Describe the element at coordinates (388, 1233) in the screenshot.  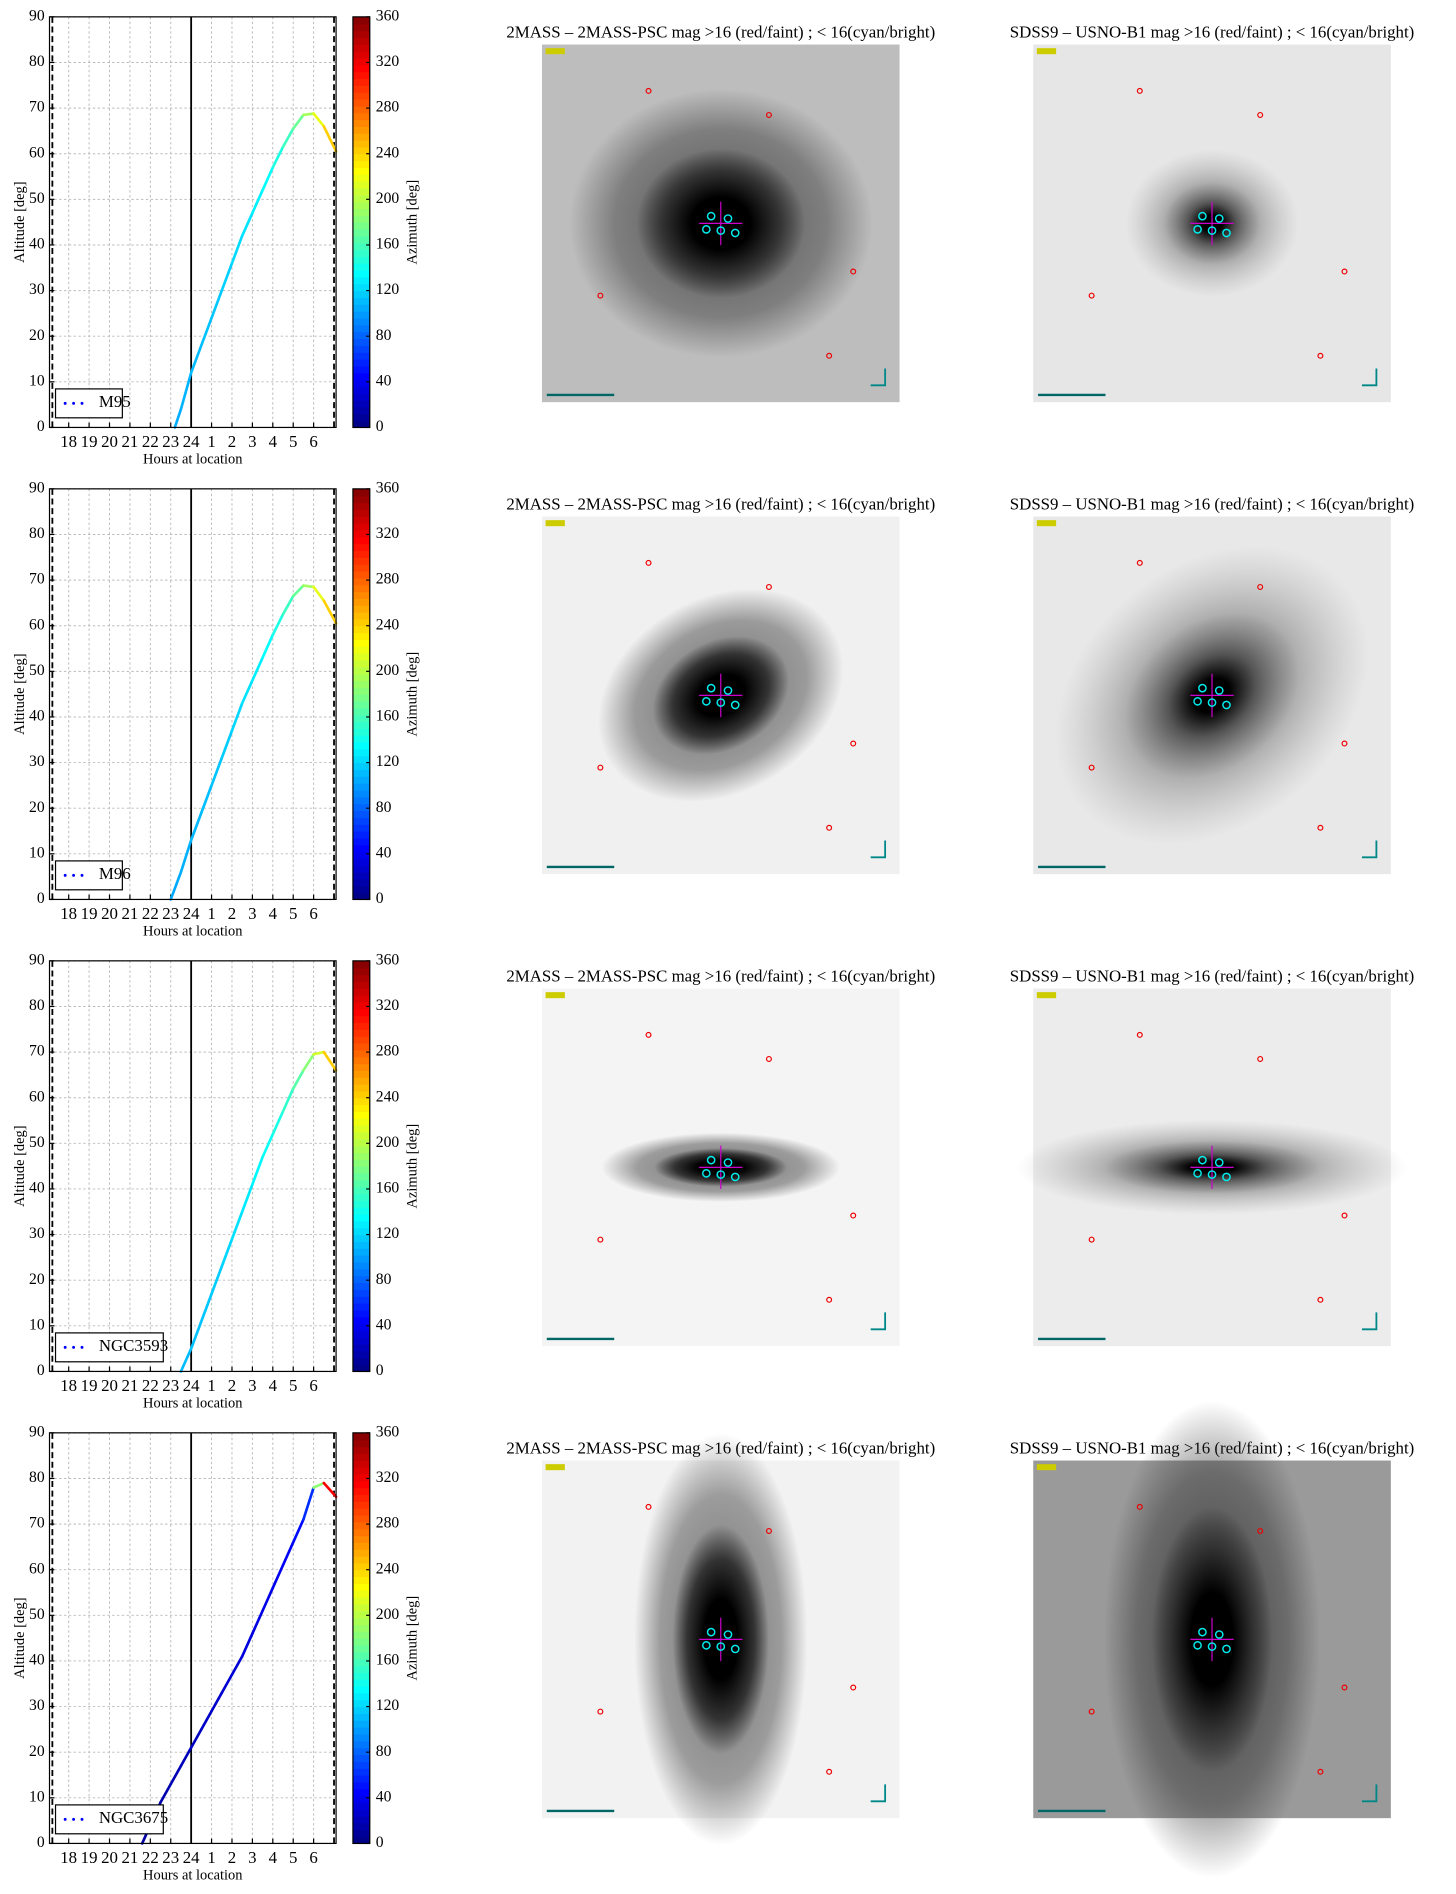
I see `colorbar-tick-label: 120` at that location.